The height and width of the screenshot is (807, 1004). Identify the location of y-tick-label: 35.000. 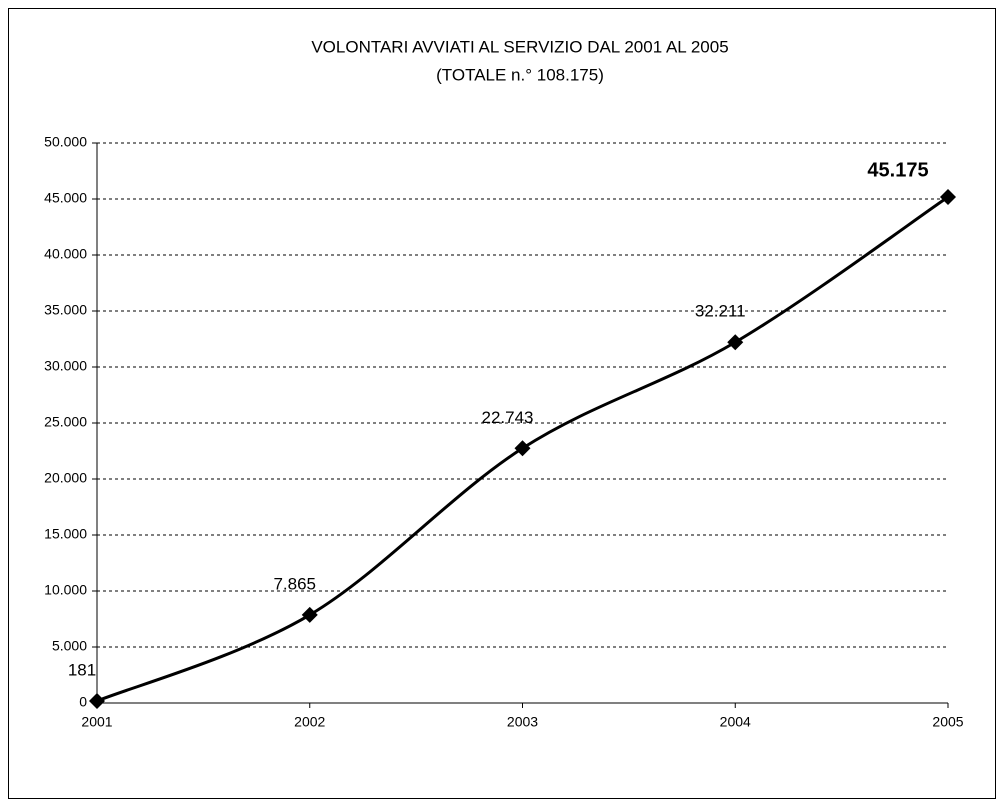
(65, 310).